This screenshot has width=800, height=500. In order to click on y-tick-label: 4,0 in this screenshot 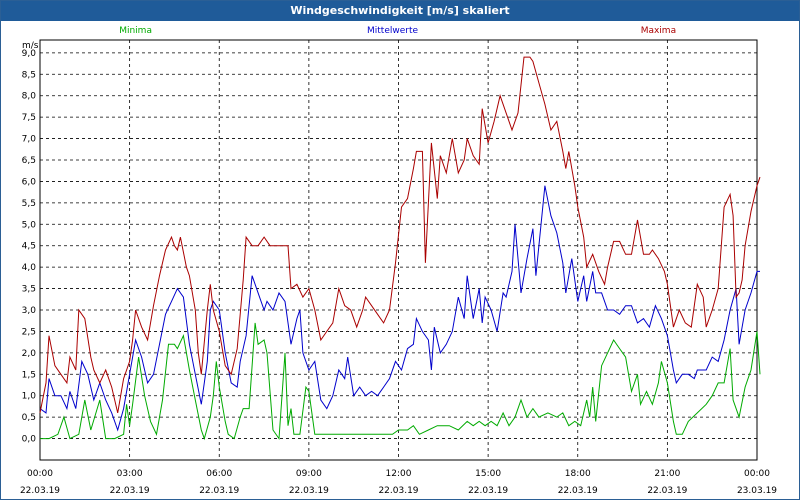, I will do `click(29, 268)`.